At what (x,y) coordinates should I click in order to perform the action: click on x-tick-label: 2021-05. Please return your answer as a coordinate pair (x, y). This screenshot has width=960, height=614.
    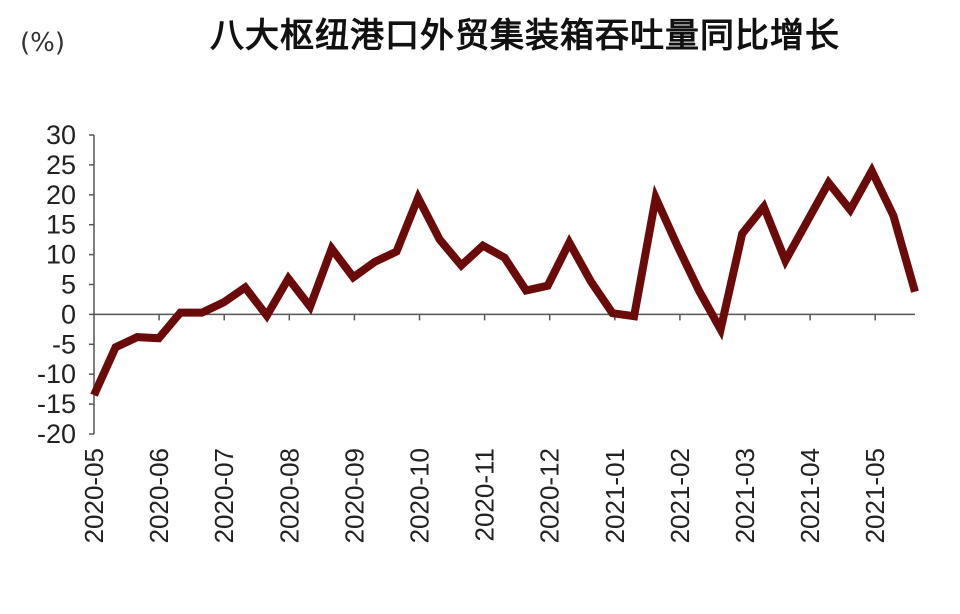
    Looking at the image, I should click on (875, 495).